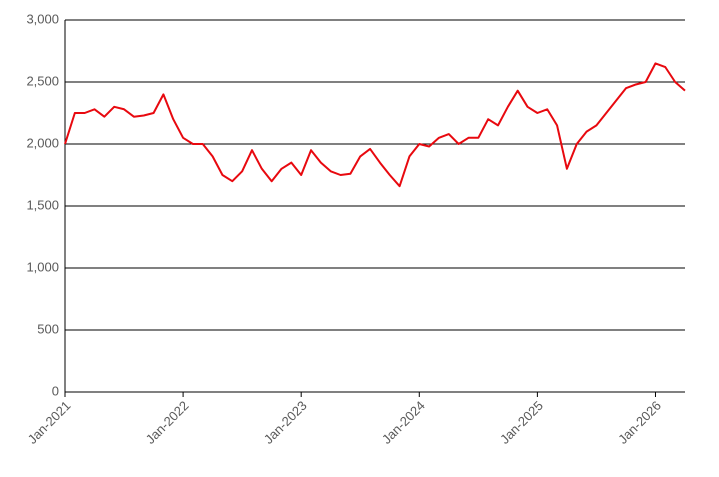 The width and height of the screenshot is (719, 477). What do you see at coordinates (521, 422) in the screenshot?
I see `x-tick-label: Jan-2025` at bounding box center [521, 422].